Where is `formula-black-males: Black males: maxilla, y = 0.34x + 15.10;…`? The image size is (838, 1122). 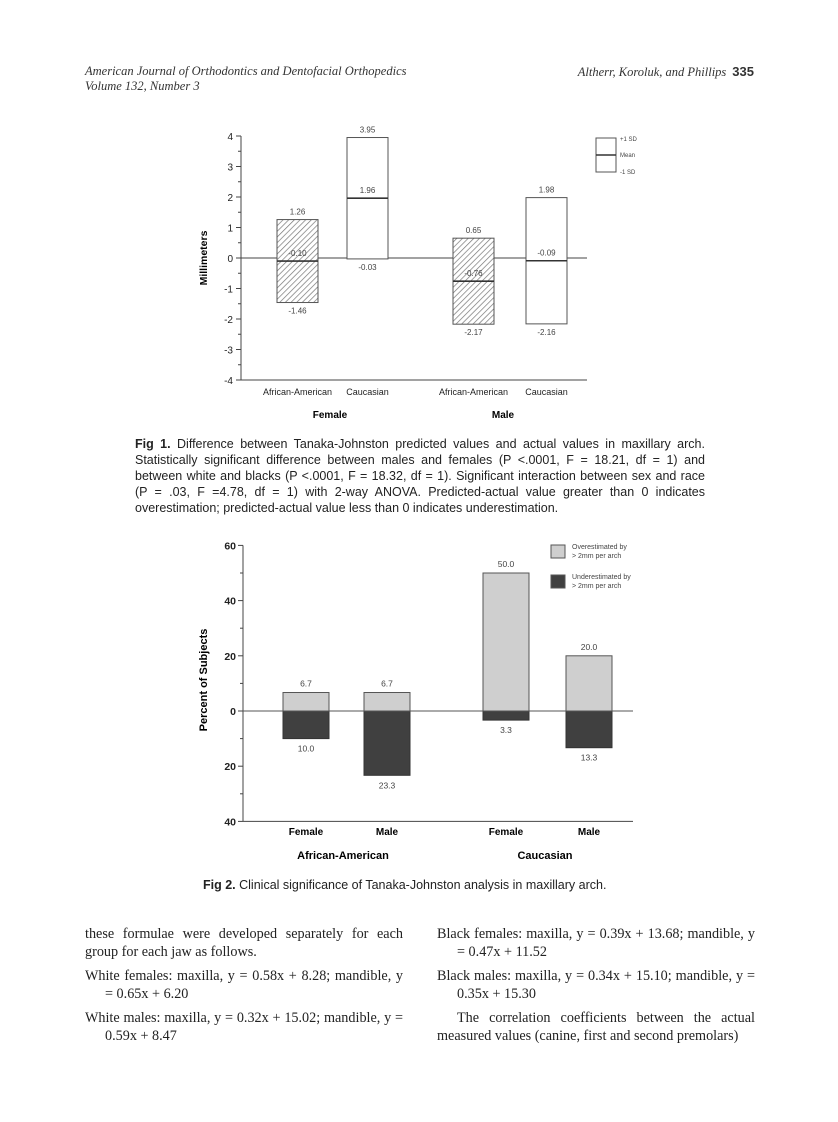 formula-black-males: Black males: maxilla, y = 0.34x + 15.10;… is located at coordinates (596, 985).